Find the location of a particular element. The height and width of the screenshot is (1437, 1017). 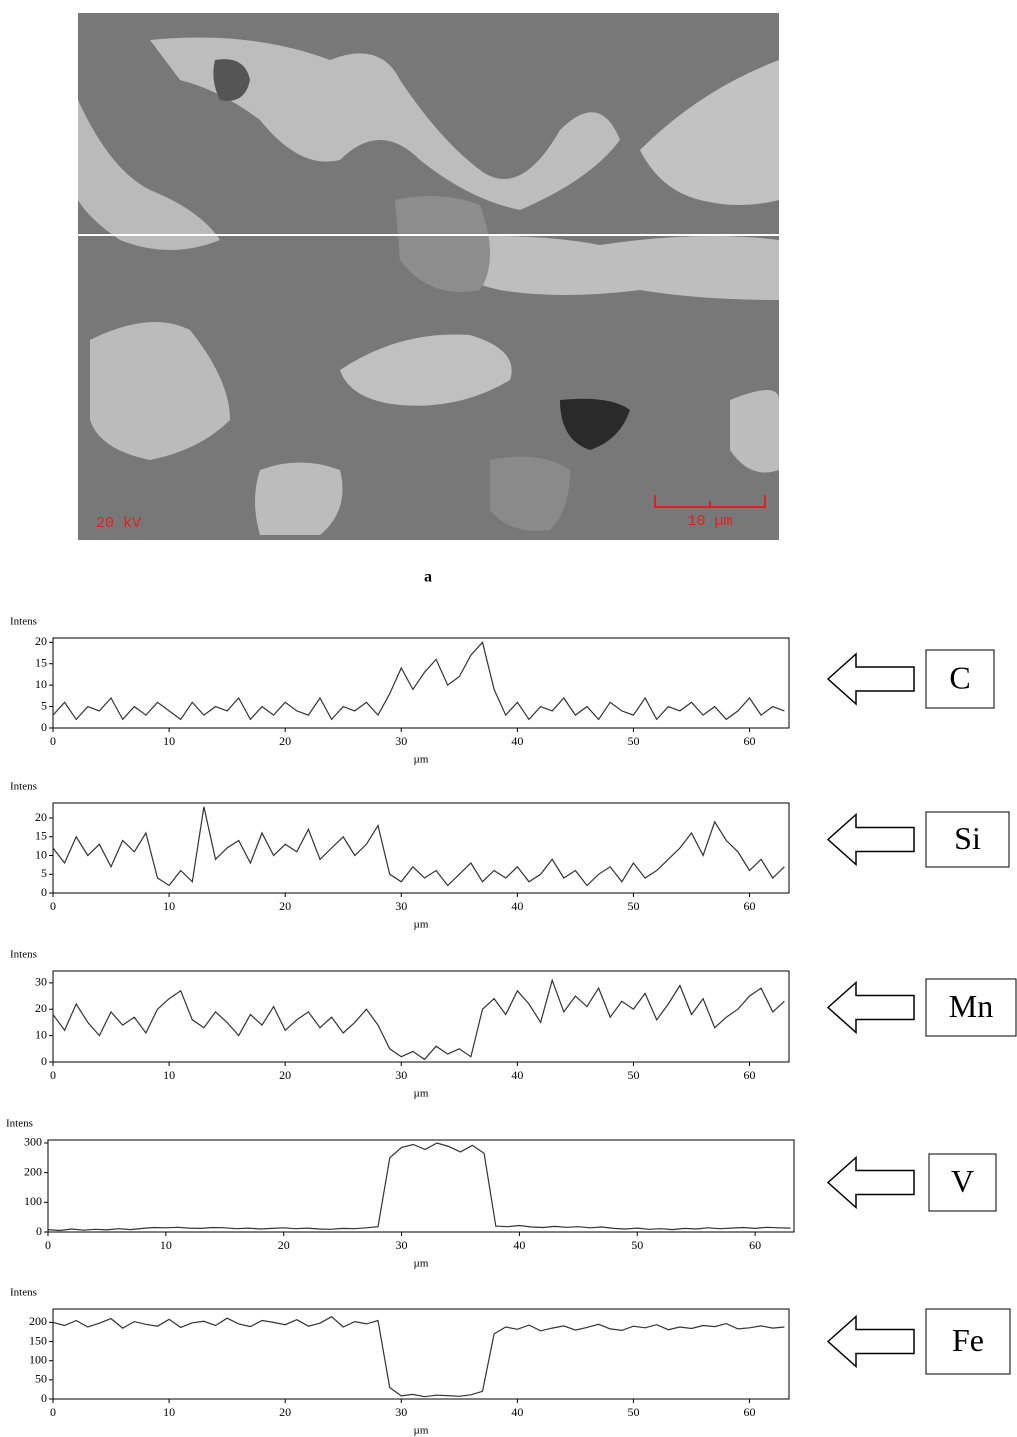

scale-bar is located at coordinates (710, 501).